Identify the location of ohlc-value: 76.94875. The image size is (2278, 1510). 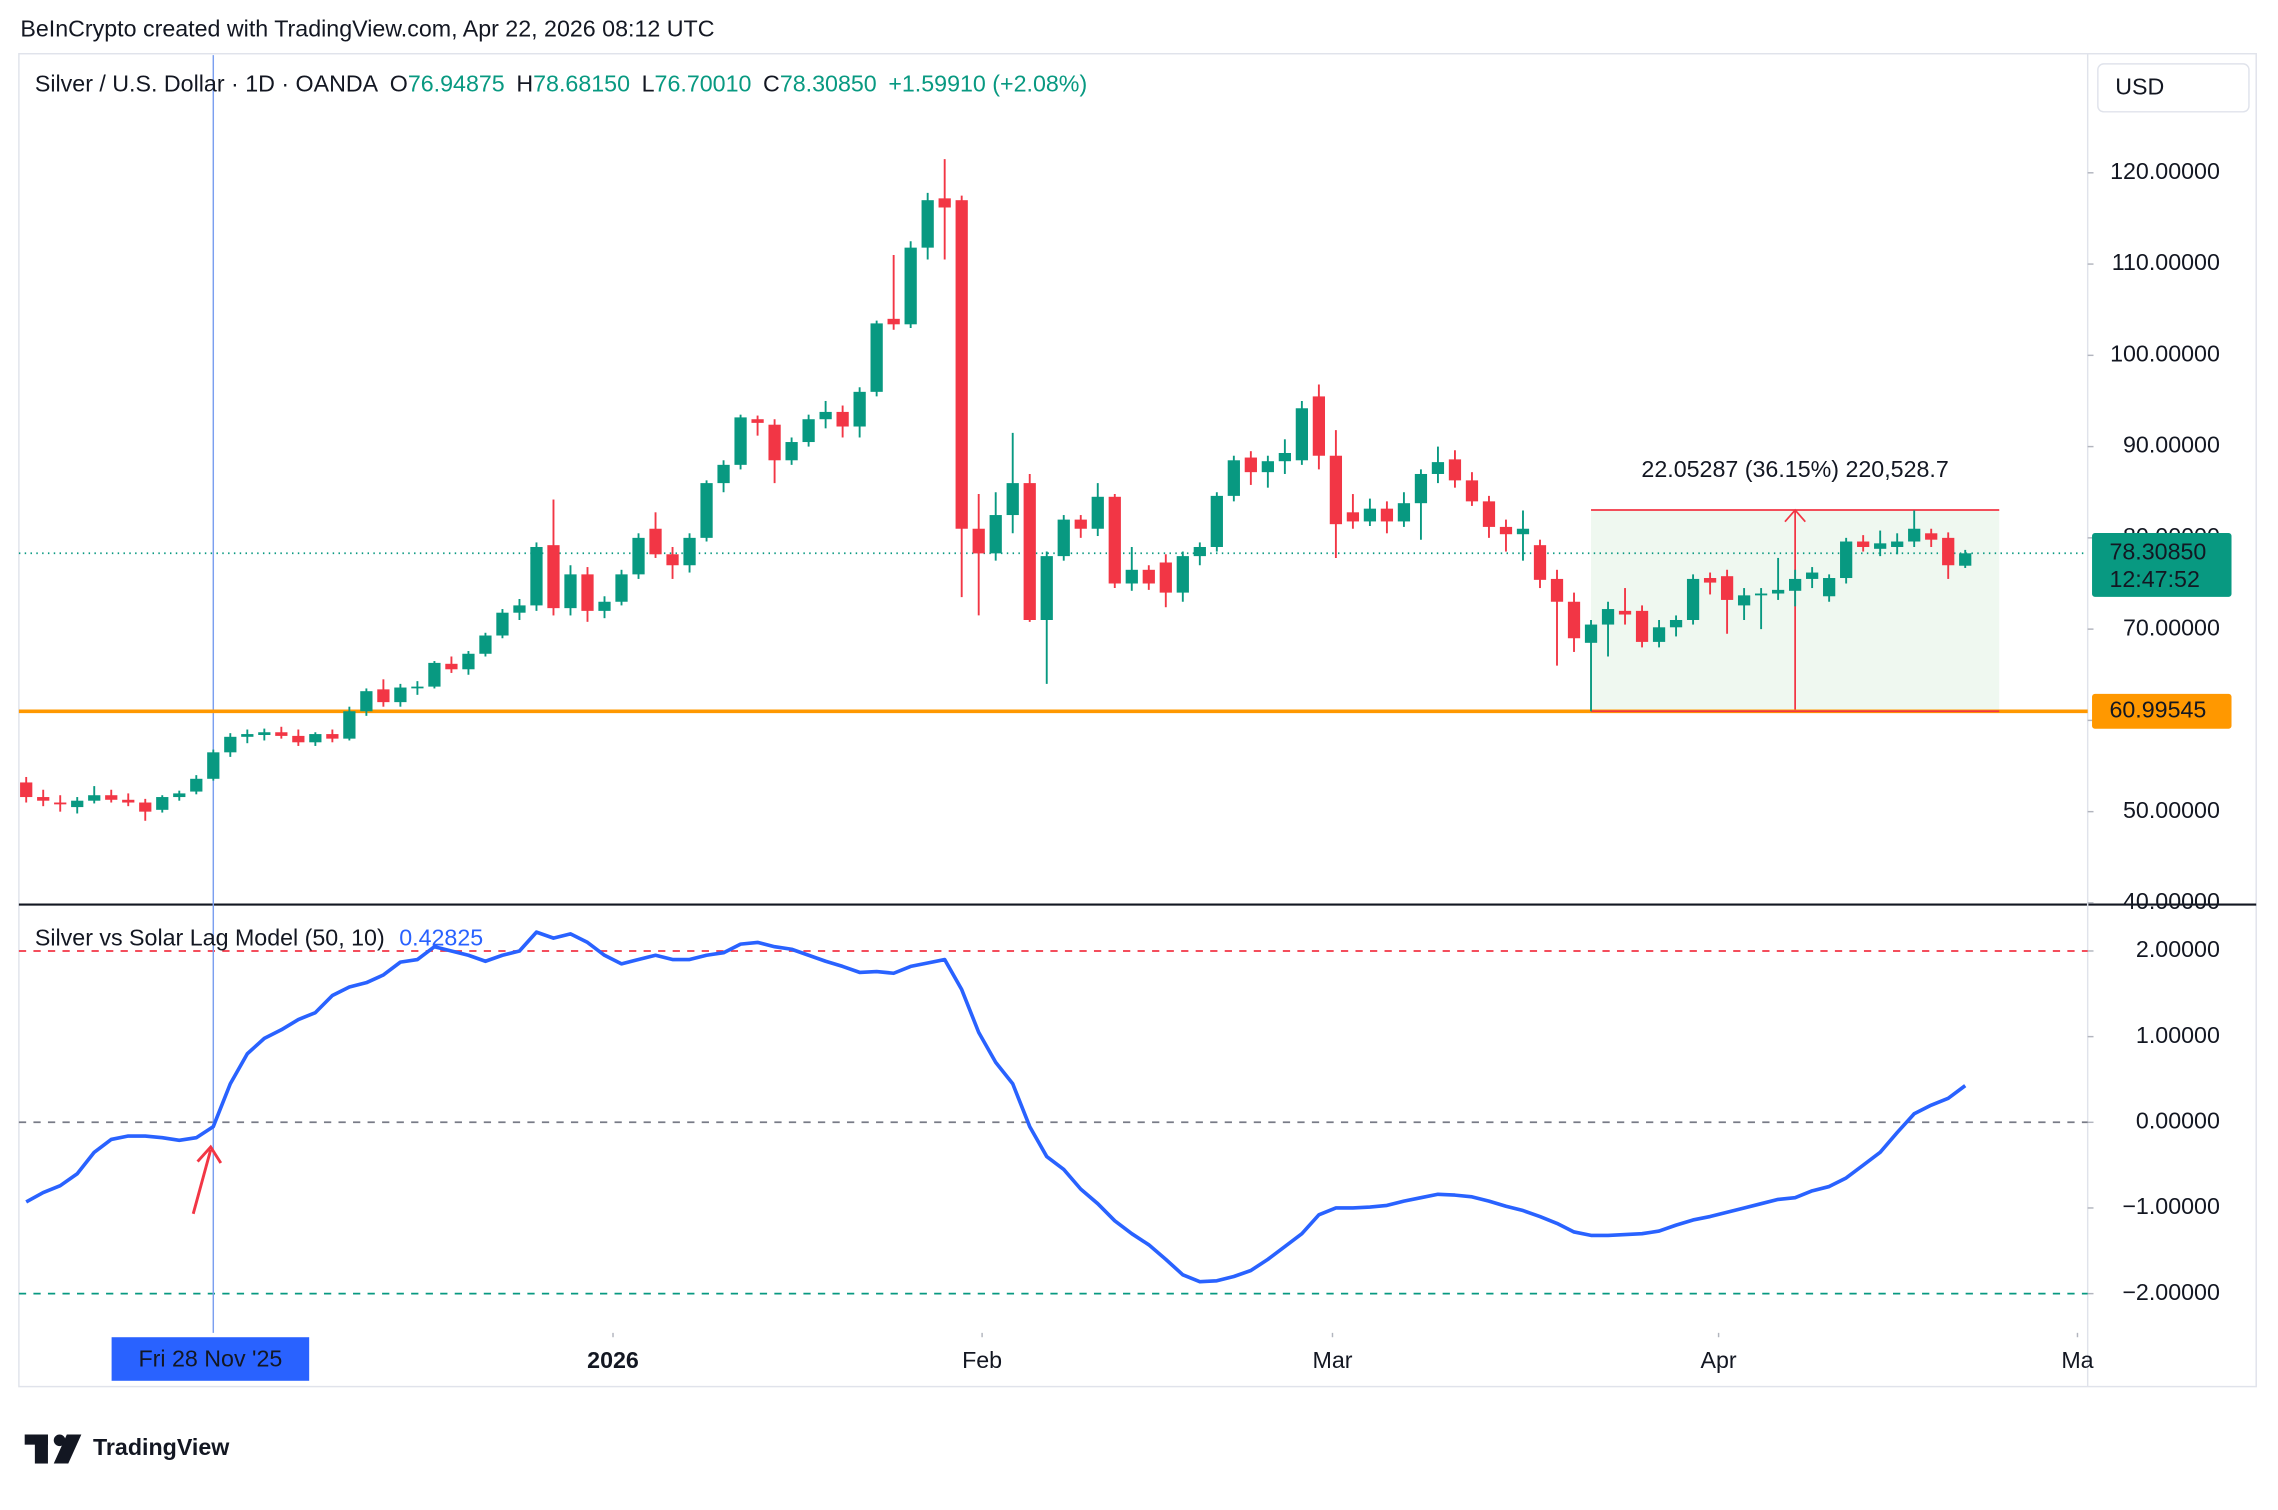
(456, 84).